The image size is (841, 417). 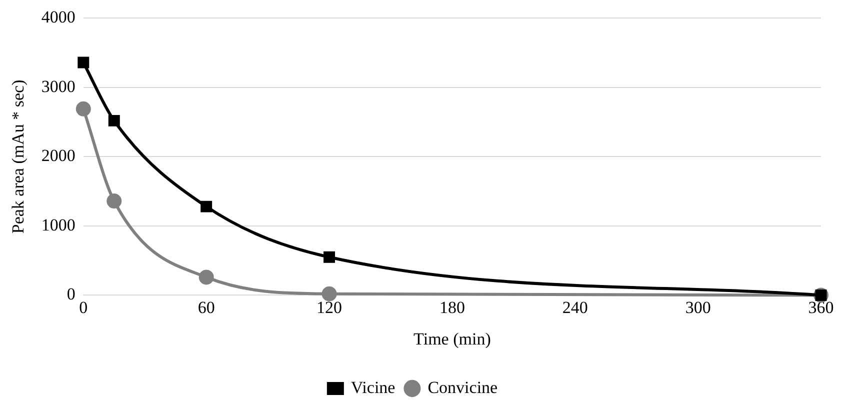 I want to click on x-tick-label: 120, so click(x=329, y=307).